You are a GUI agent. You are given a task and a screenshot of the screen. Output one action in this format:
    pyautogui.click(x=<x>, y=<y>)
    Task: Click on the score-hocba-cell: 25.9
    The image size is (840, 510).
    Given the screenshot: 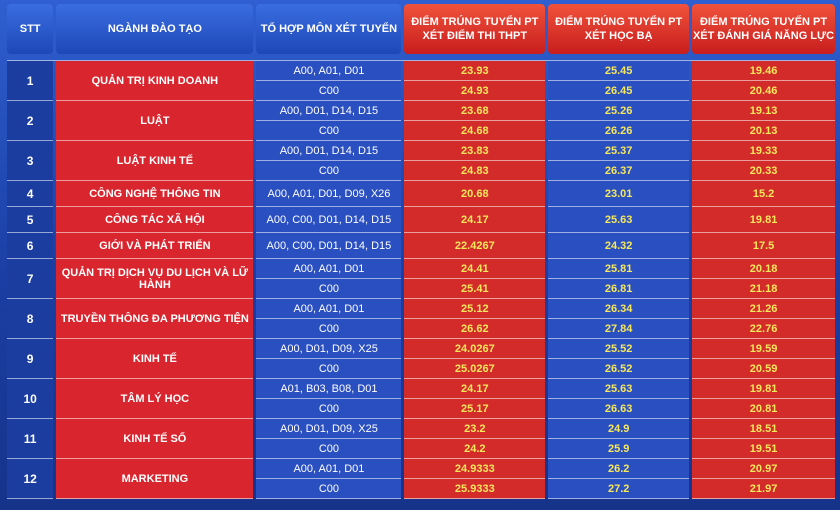 What is the action you would take?
    pyautogui.click(x=619, y=449)
    